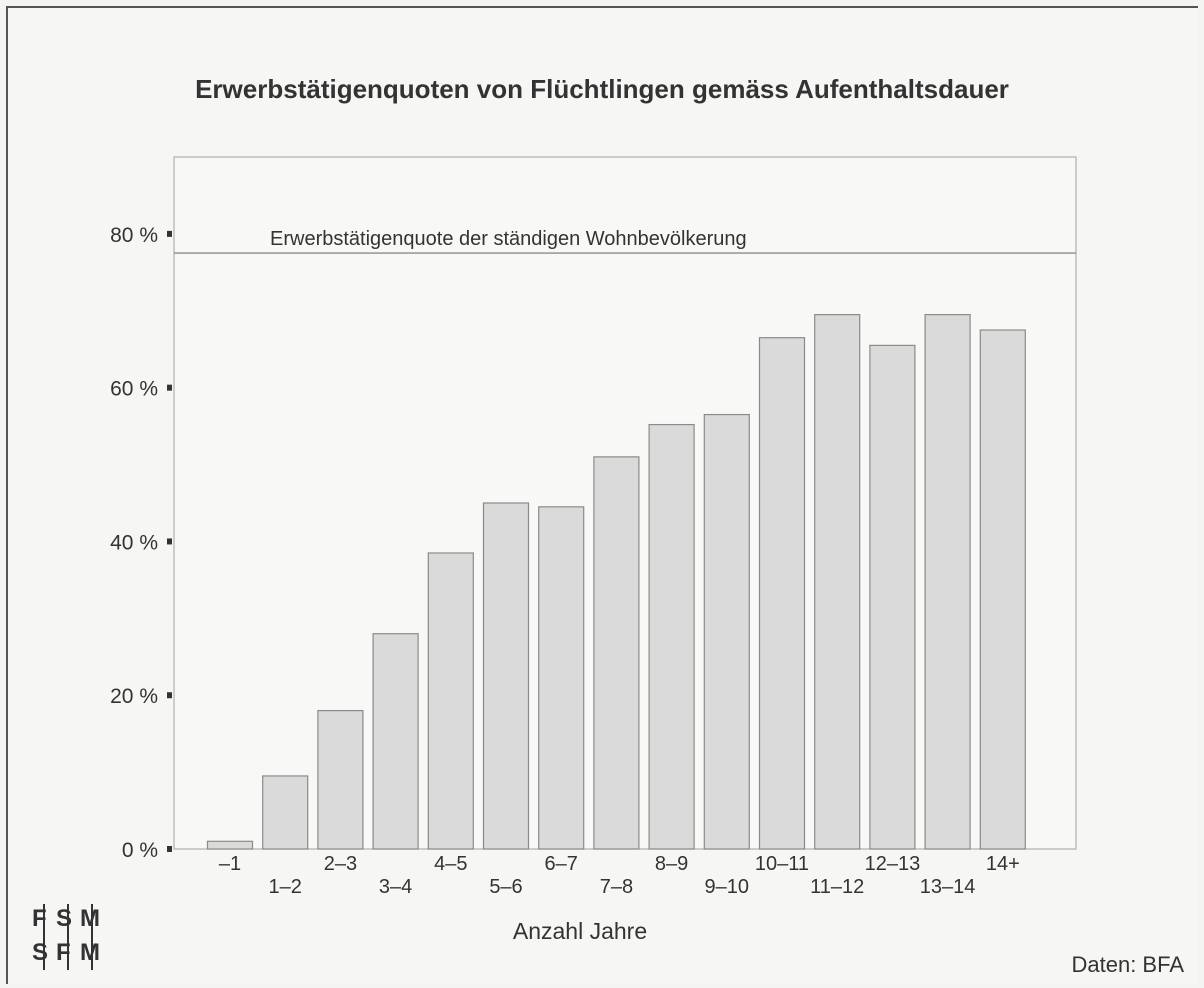 The width and height of the screenshot is (1204, 988). What do you see at coordinates (561, 864) in the screenshot?
I see `x-tick-label: 6–7` at bounding box center [561, 864].